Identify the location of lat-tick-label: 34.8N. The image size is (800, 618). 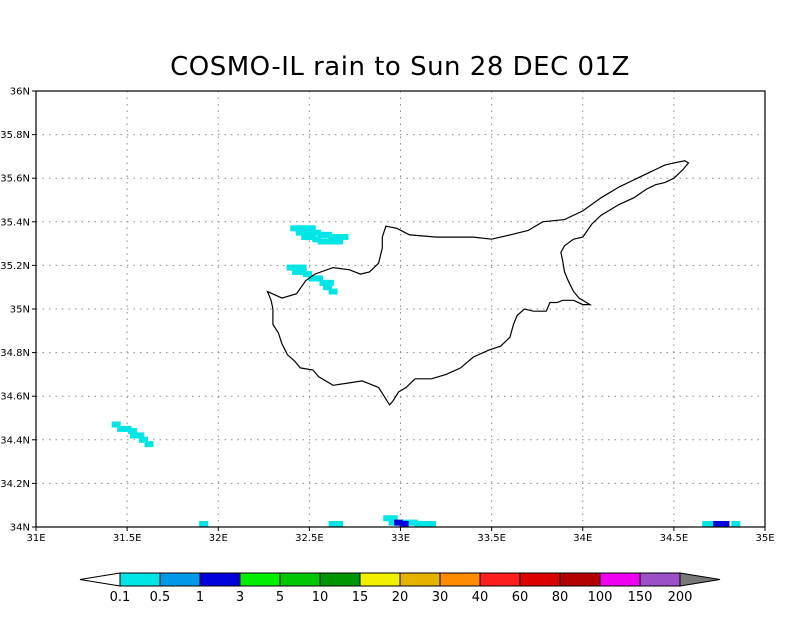
(15, 353).